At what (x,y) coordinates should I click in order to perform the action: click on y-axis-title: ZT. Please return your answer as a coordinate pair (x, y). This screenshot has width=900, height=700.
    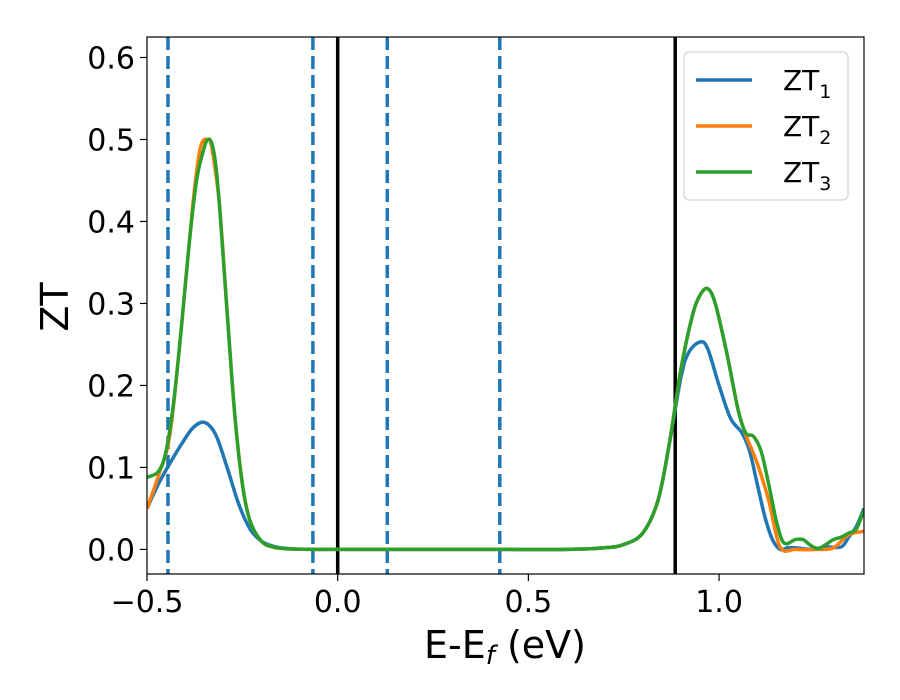
    Looking at the image, I should click on (55, 307).